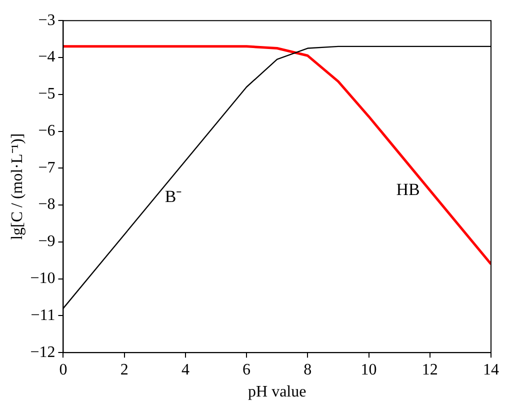 This screenshot has height=410, width=511. What do you see at coordinates (173, 196) in the screenshot?
I see `series-label: B⁻` at bounding box center [173, 196].